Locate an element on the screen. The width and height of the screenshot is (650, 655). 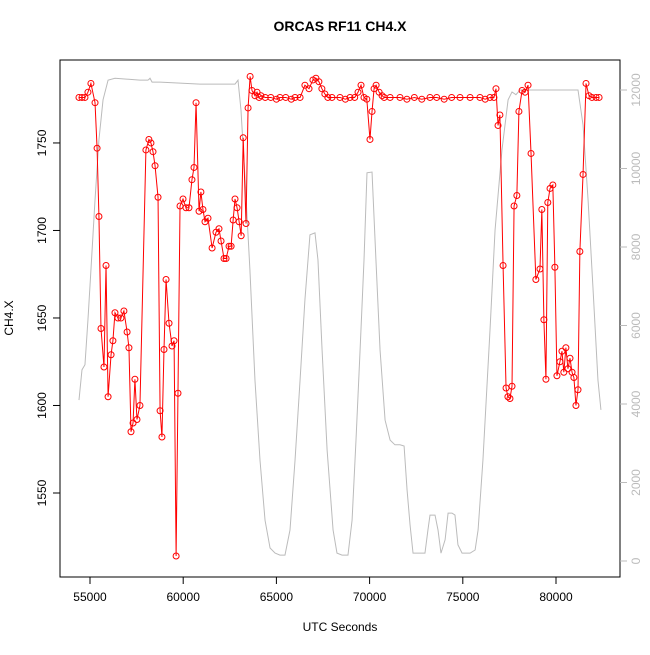
y-axis-label: CH4.X is located at coordinates (9, 317).